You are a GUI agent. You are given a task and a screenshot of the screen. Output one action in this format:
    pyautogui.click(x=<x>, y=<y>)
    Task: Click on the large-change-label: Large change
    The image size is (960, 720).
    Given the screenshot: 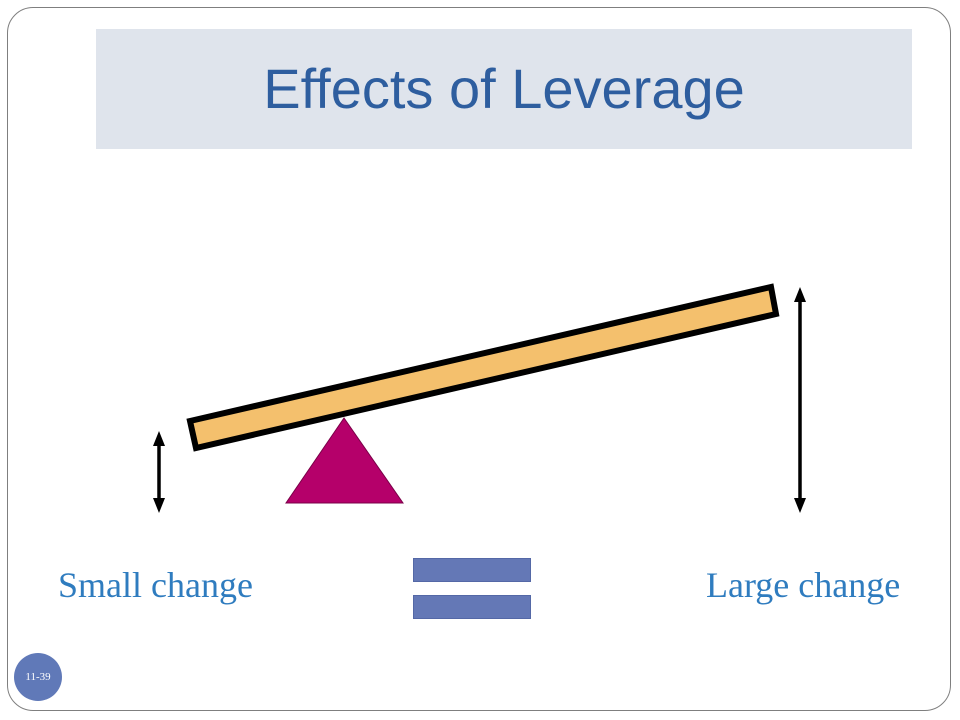 What is the action you would take?
    pyautogui.click(x=803, y=585)
    